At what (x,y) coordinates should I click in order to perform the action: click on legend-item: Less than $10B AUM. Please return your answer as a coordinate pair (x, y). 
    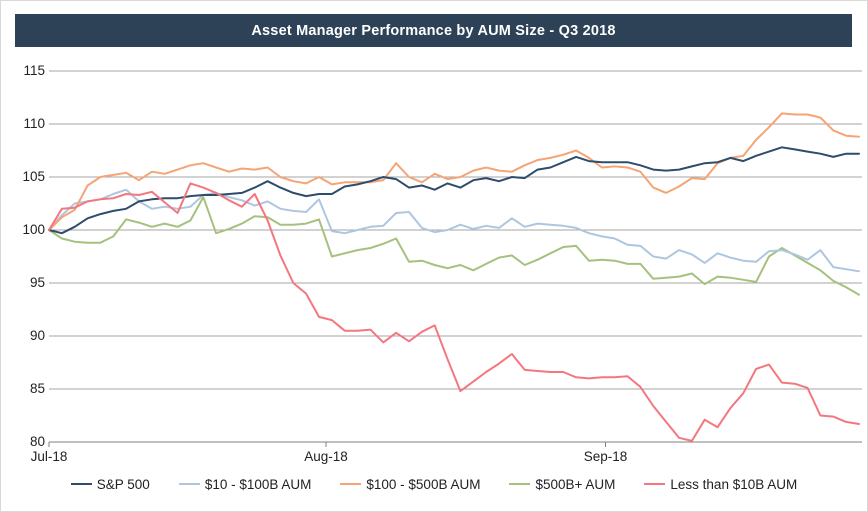
    Looking at the image, I should click on (720, 484).